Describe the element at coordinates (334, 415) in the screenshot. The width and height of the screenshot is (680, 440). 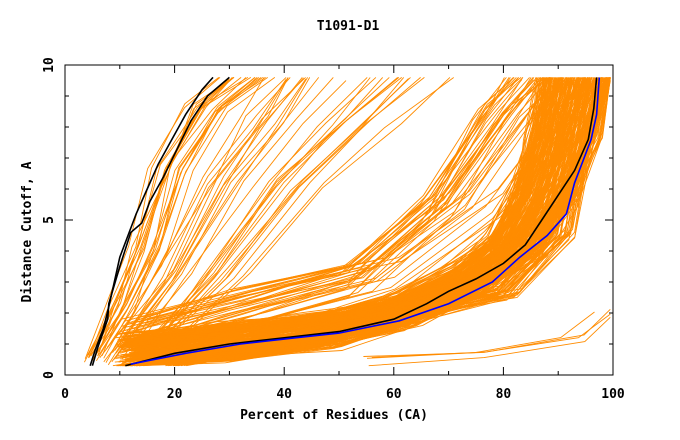
I see `x-axis-label: Percent of Residues (CA)` at that location.